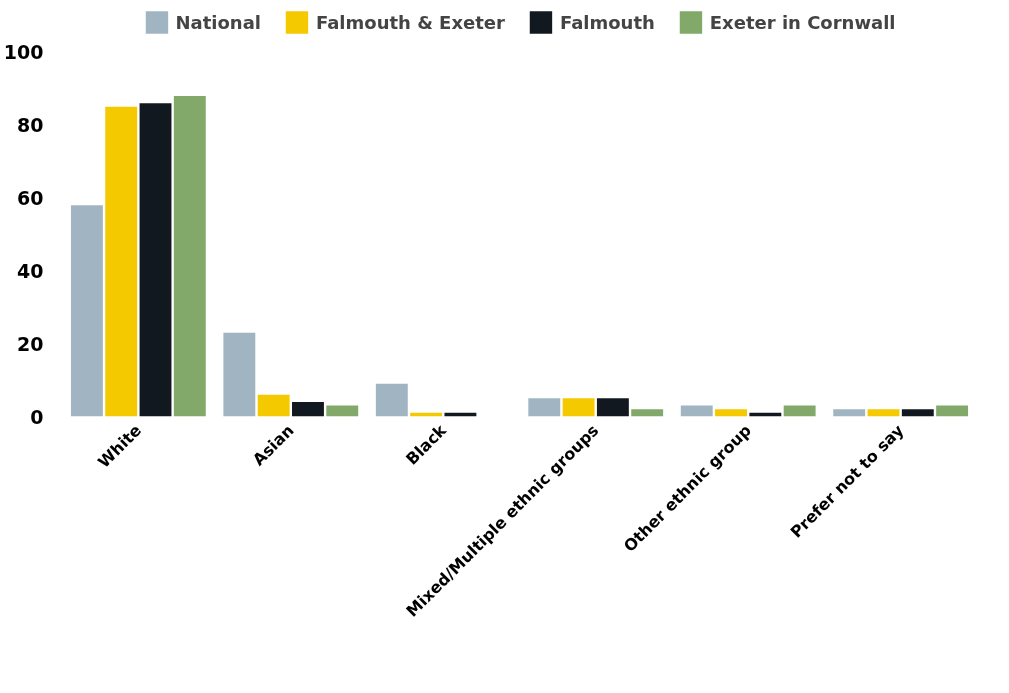 This screenshot has width=1009, height=693. What do you see at coordinates (802, 22) in the screenshot?
I see `legend-label: Exeter in Cornwall` at bounding box center [802, 22].